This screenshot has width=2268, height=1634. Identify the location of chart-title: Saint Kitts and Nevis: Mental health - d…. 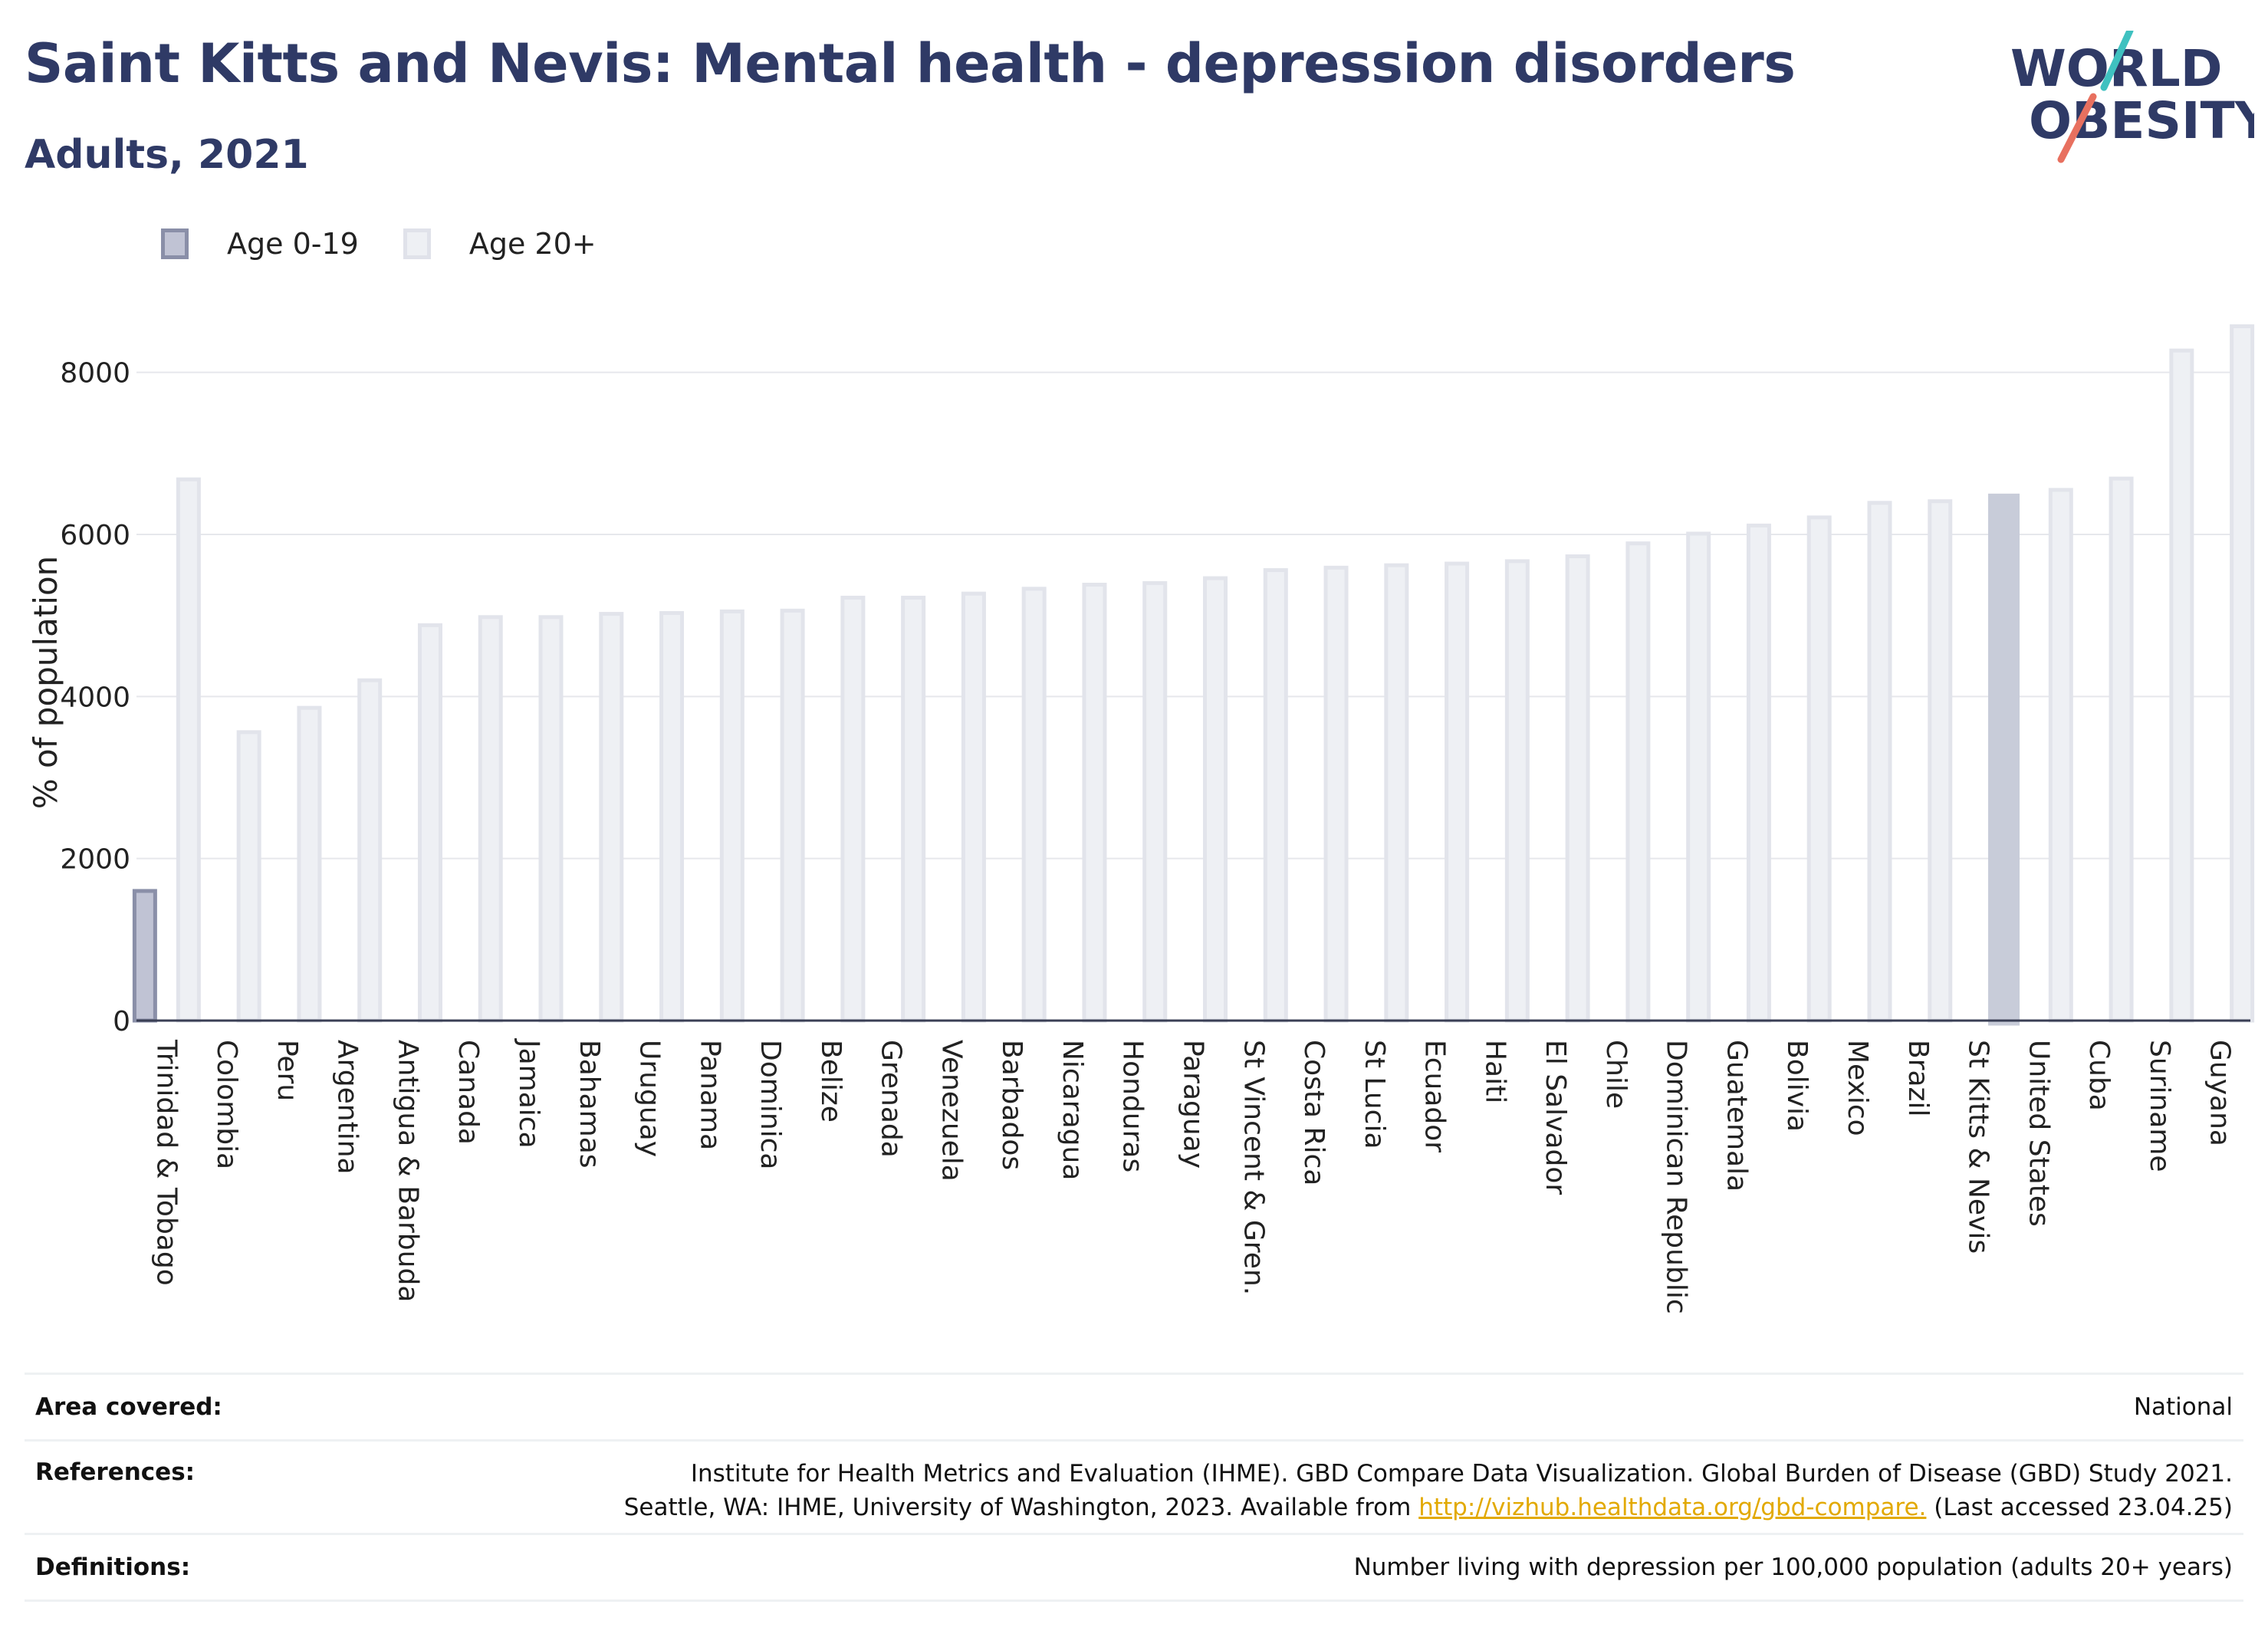
(910, 64).